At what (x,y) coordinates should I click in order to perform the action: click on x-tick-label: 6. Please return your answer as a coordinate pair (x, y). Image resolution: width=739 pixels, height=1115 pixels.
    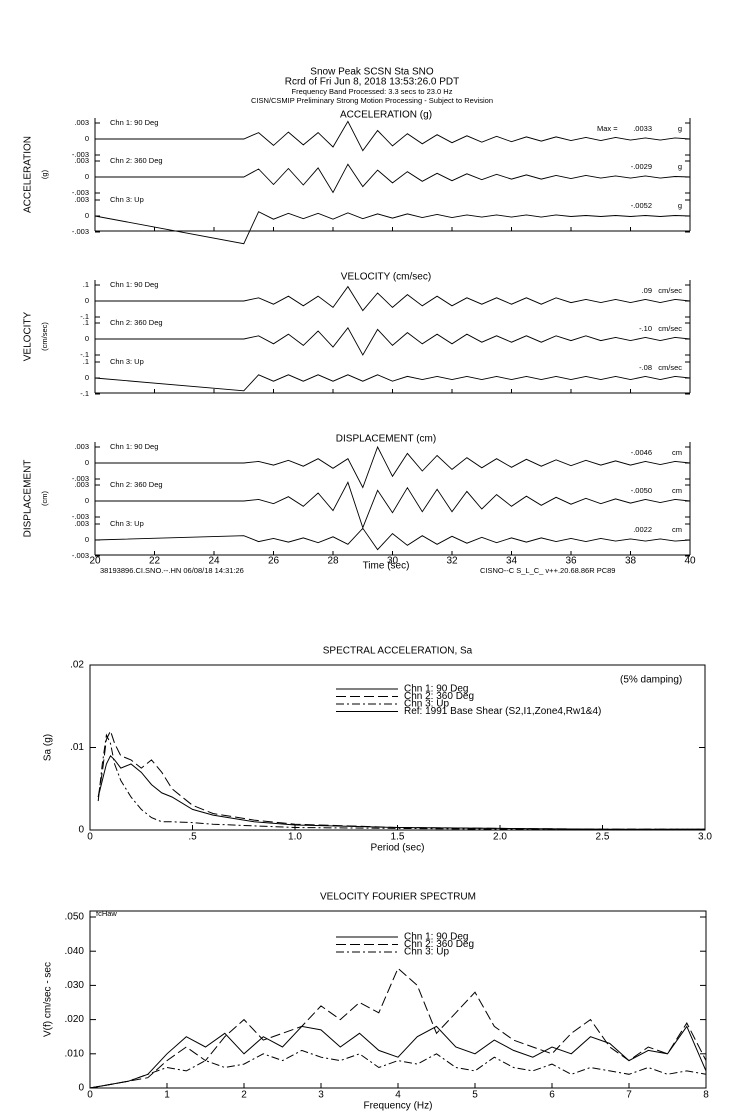
    Looking at the image, I should click on (552, 1095).